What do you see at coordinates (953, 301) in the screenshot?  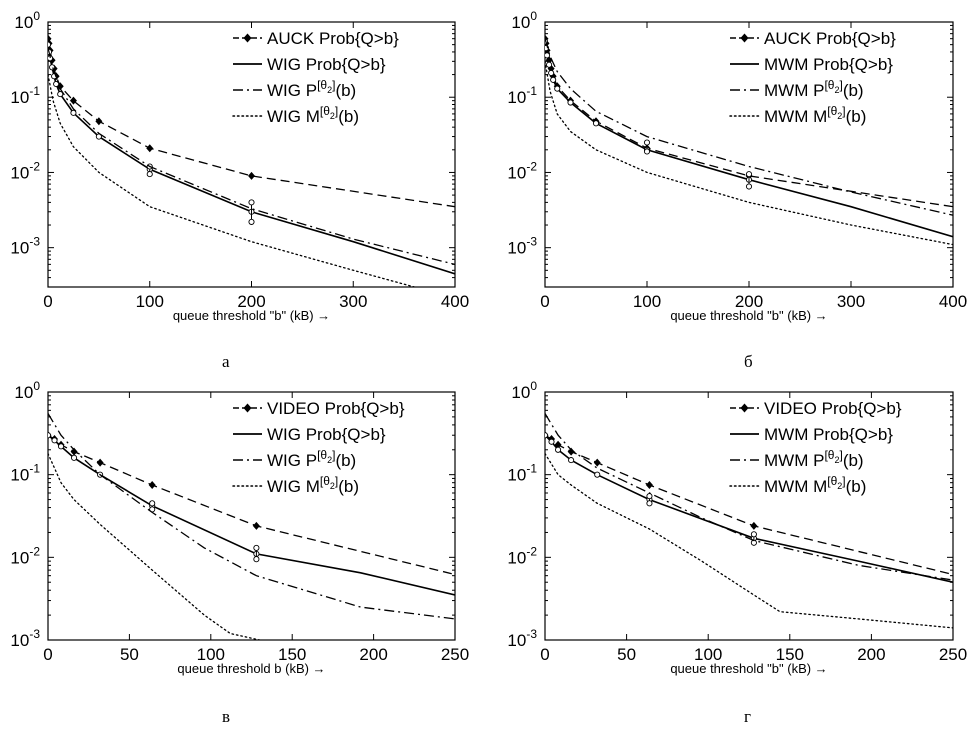 I see `x-tick-label: 400` at bounding box center [953, 301].